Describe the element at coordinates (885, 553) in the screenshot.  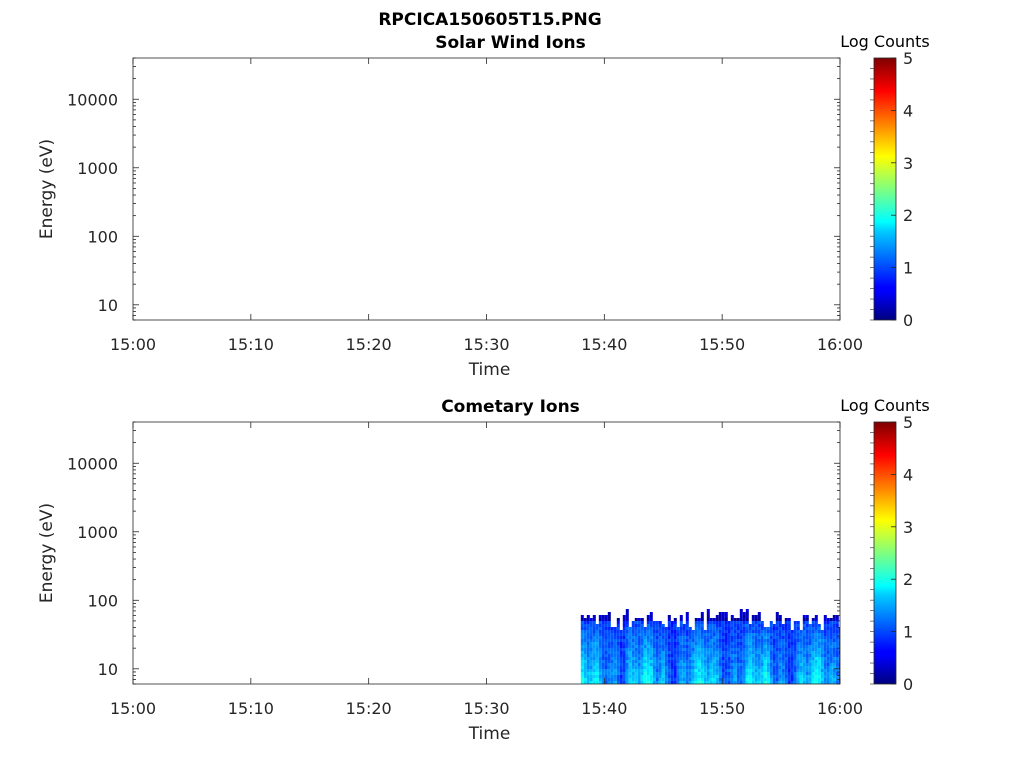
I see `colorbar` at that location.